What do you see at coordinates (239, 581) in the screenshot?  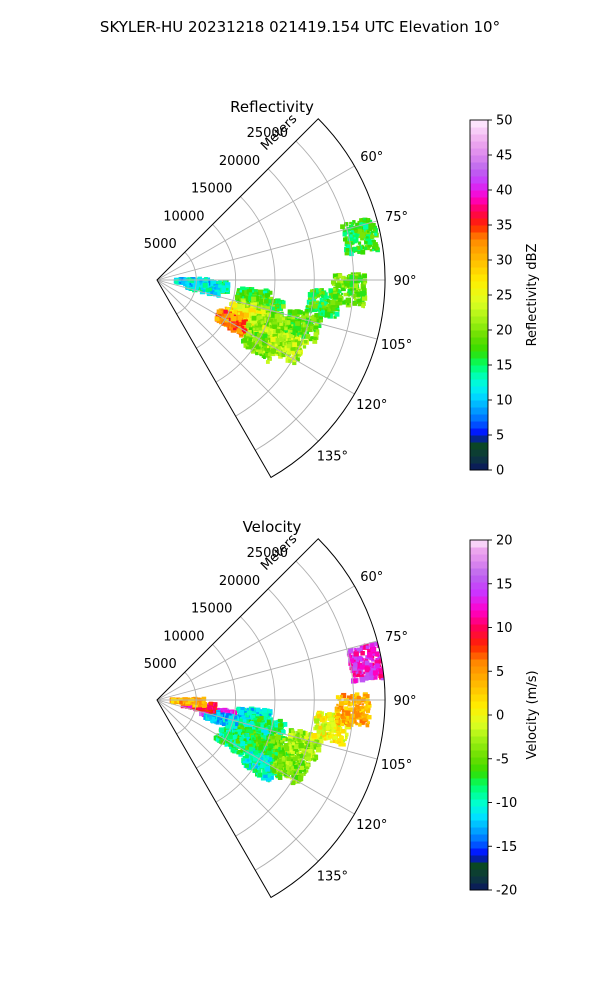 I see `range-tick-label: 20000` at bounding box center [239, 581].